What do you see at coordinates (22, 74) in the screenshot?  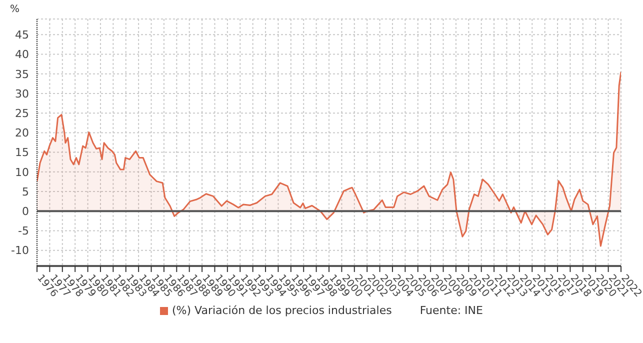 I see `y-tick-label: 35` at bounding box center [22, 74].